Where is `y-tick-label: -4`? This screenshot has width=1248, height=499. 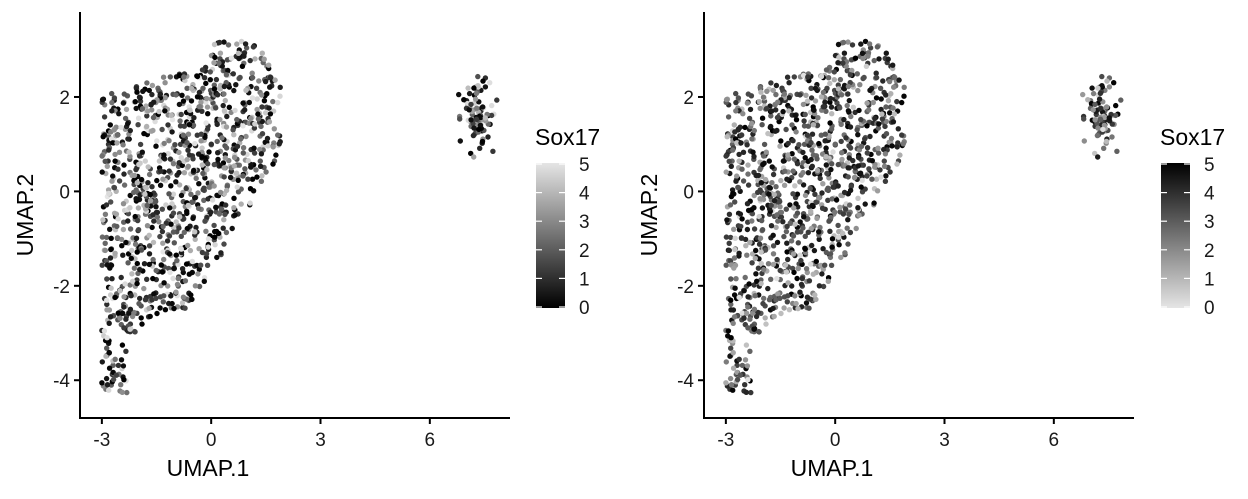 y-tick-label: -4 is located at coordinates (61, 381).